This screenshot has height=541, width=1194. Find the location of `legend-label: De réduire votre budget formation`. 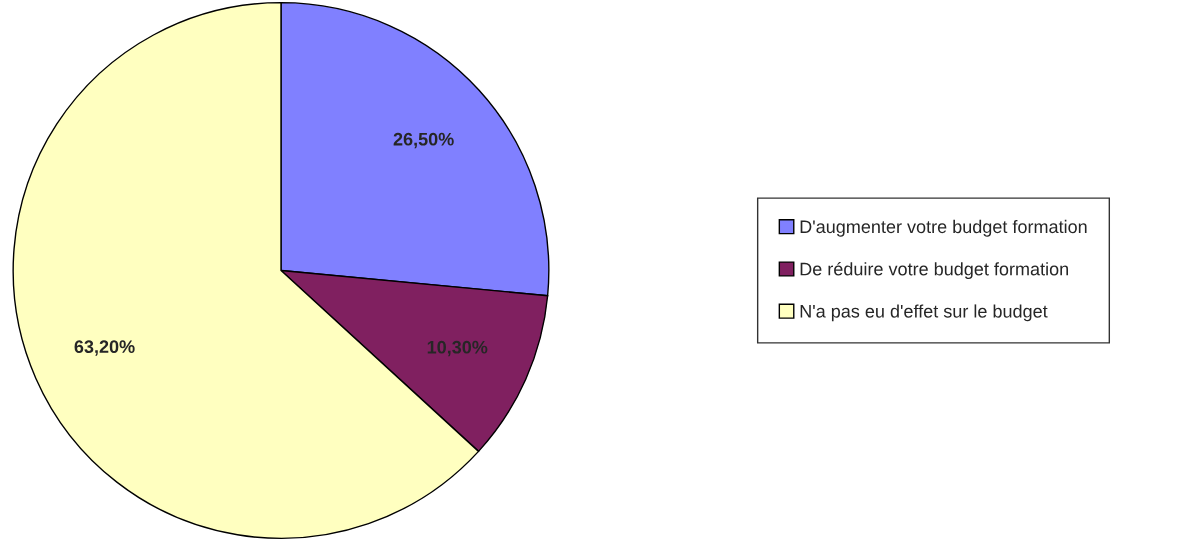

legend-label: De réduire votre budget formation is located at coordinates (934, 270).